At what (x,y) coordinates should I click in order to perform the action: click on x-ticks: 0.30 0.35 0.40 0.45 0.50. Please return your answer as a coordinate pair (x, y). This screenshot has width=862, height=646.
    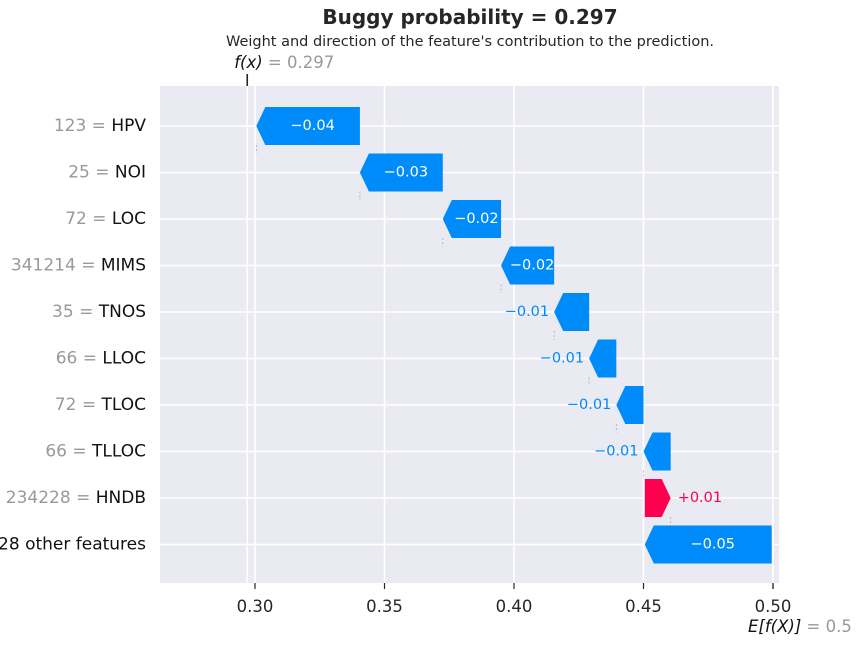
    Looking at the image, I should click on (514, 599).